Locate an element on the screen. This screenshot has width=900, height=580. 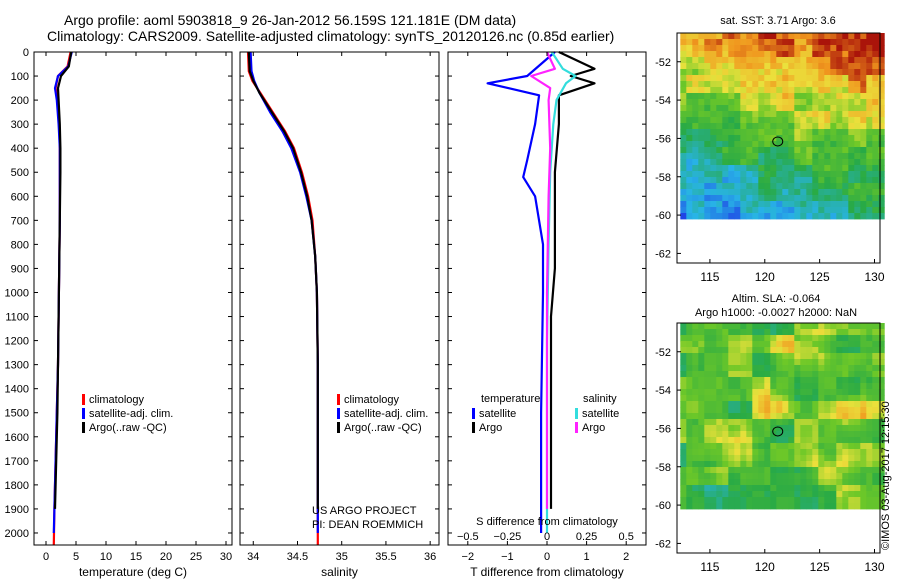
map-x-tick-label: 120 is located at coordinates (765, 277).